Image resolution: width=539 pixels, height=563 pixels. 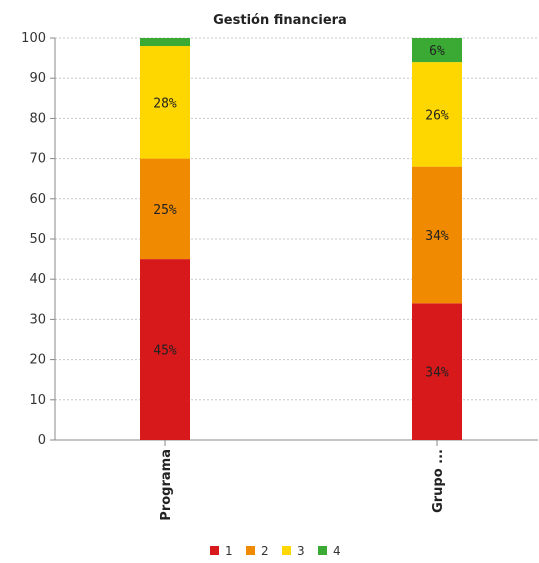 I want to click on data-label-2-1: 34%, so click(x=437, y=373).